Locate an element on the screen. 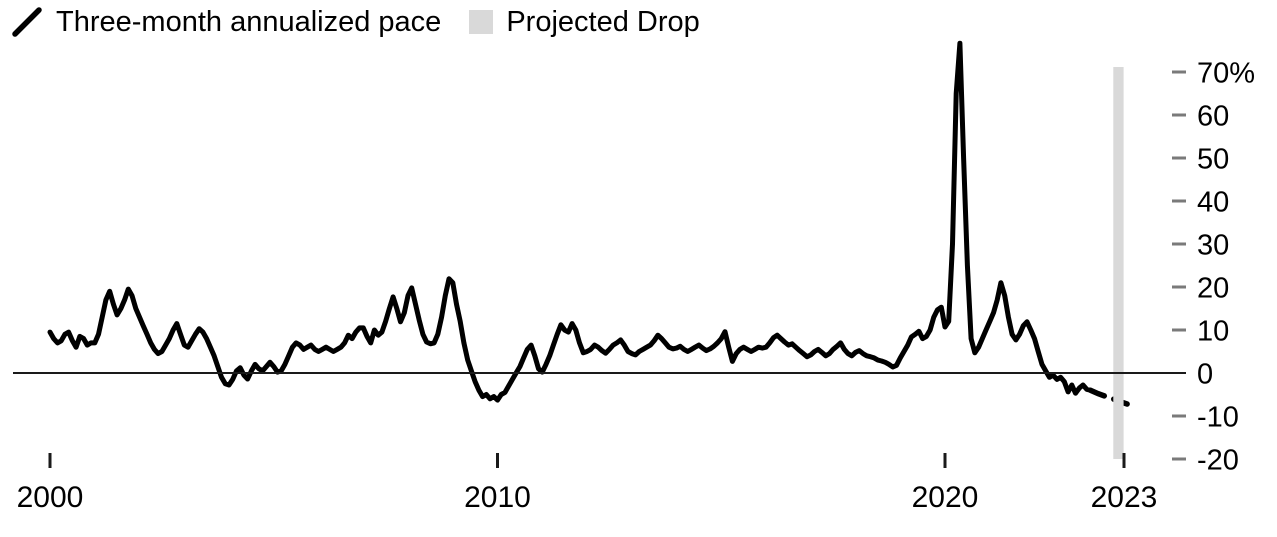  legend-label-pace: Three-month annualized pace is located at coordinates (249, 22).